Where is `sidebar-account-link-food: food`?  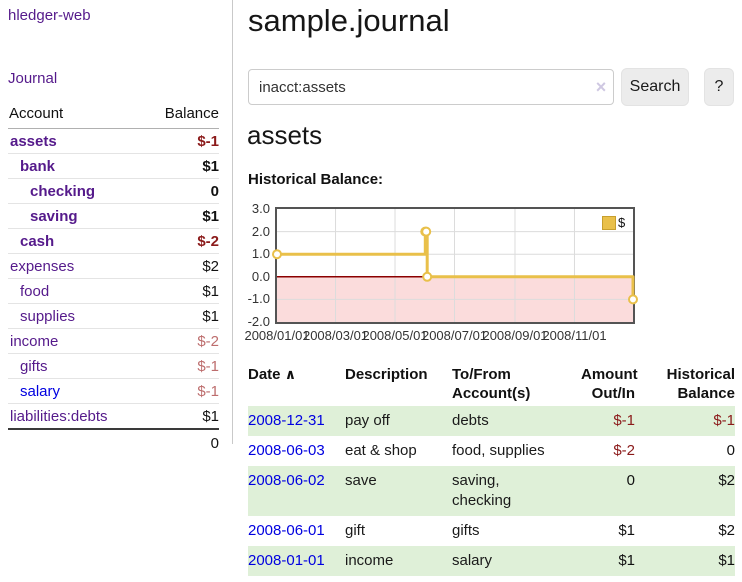 sidebar-account-link-food: food is located at coordinates (35, 291).